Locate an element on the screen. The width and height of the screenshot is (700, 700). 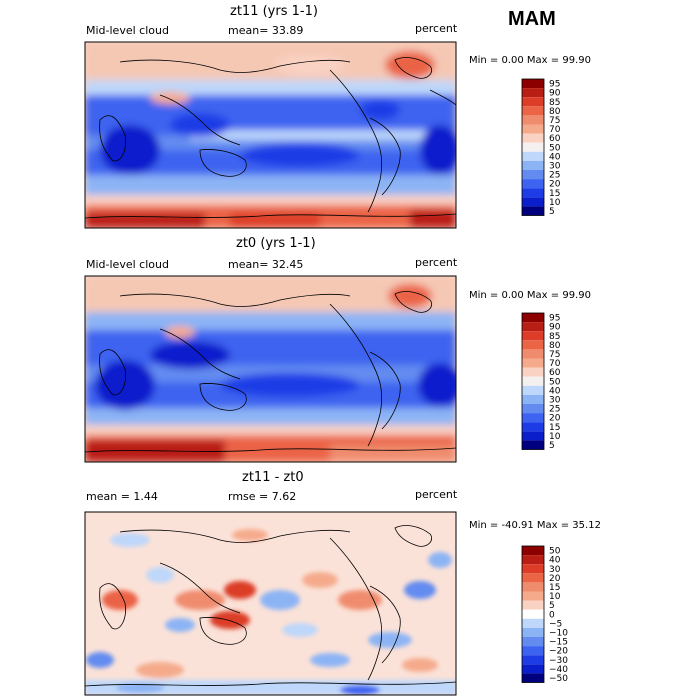
panel3-units-label: percent is located at coordinates (436, 494).